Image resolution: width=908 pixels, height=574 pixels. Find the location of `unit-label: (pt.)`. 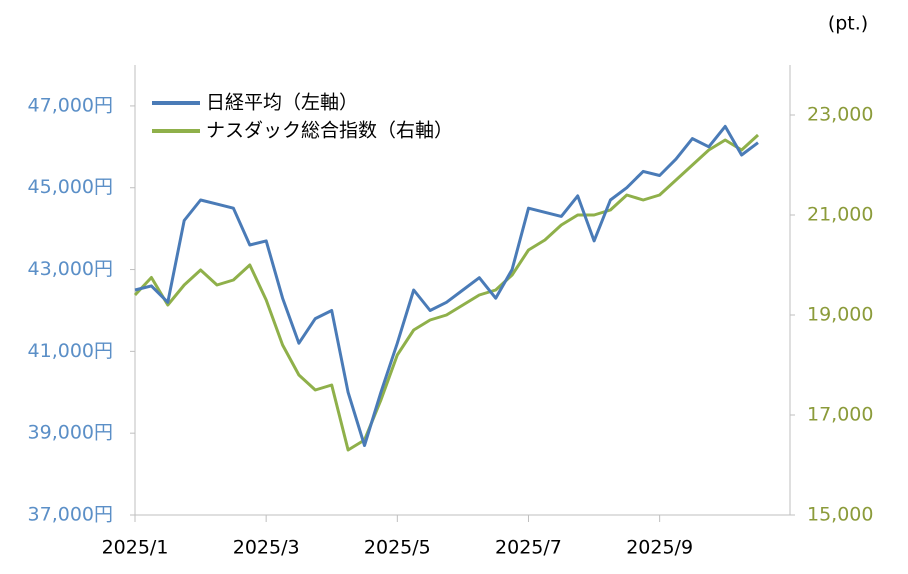

unit-label: (pt.) is located at coordinates (848, 24).